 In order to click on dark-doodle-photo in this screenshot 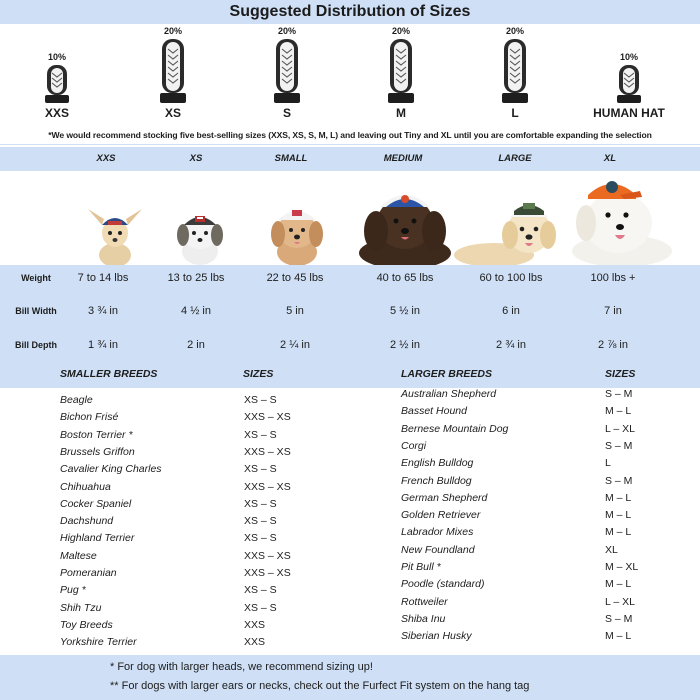, I will do `click(405, 230)`.